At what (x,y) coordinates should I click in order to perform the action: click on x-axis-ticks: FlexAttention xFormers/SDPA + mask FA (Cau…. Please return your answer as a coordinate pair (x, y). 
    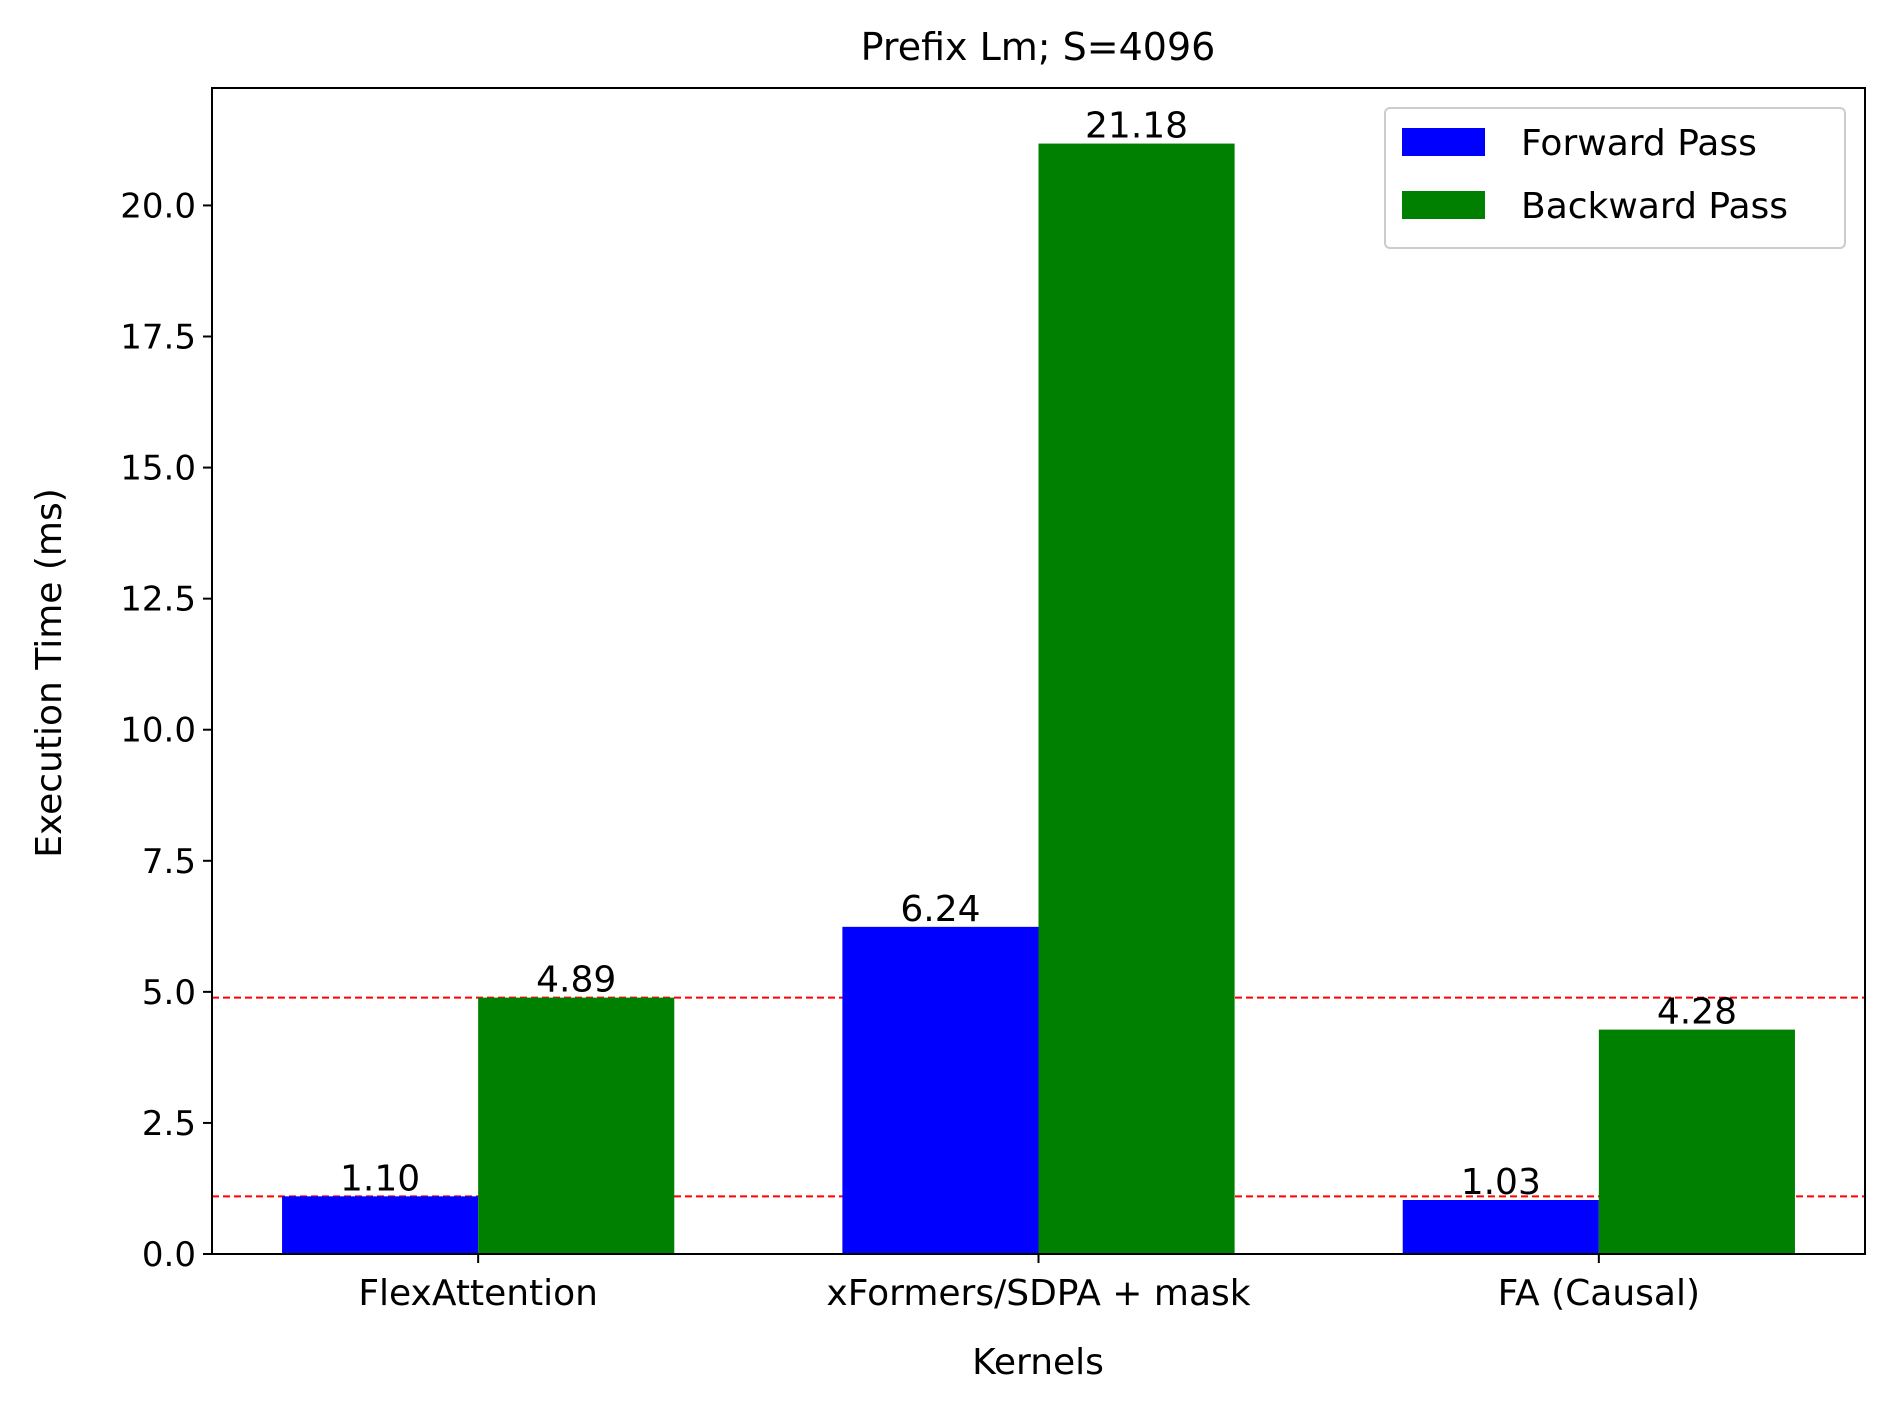
    Looking at the image, I should click on (1029, 1284).